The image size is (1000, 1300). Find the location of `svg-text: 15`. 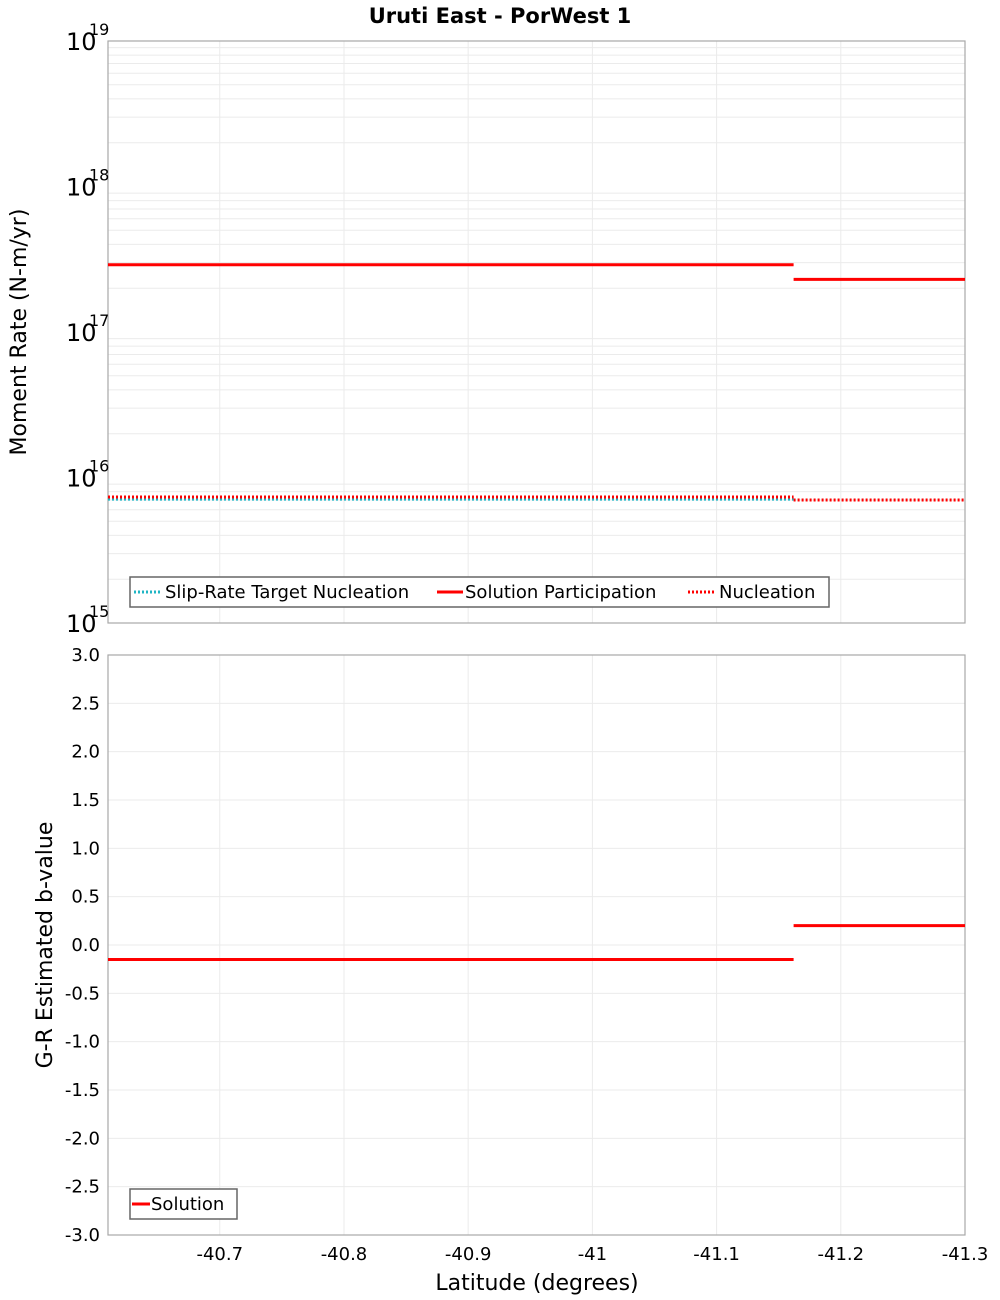

svg-text: 15 is located at coordinates (99, 611).